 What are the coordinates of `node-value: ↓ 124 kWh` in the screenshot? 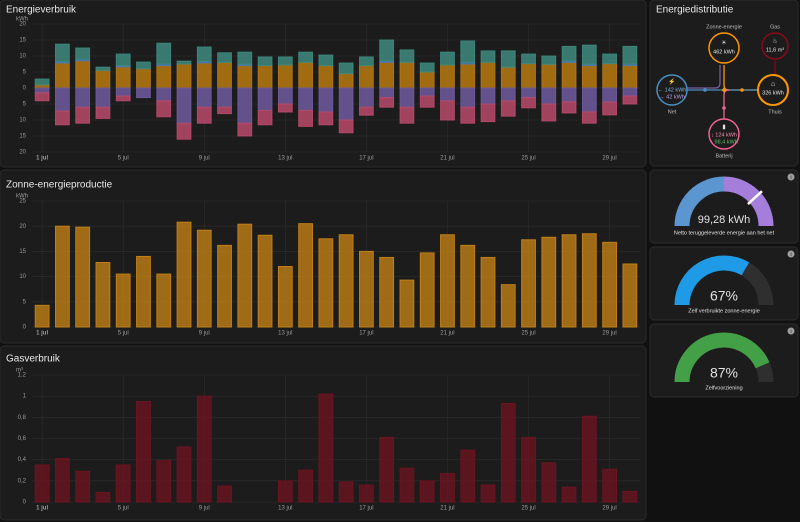 It's located at (724, 135).